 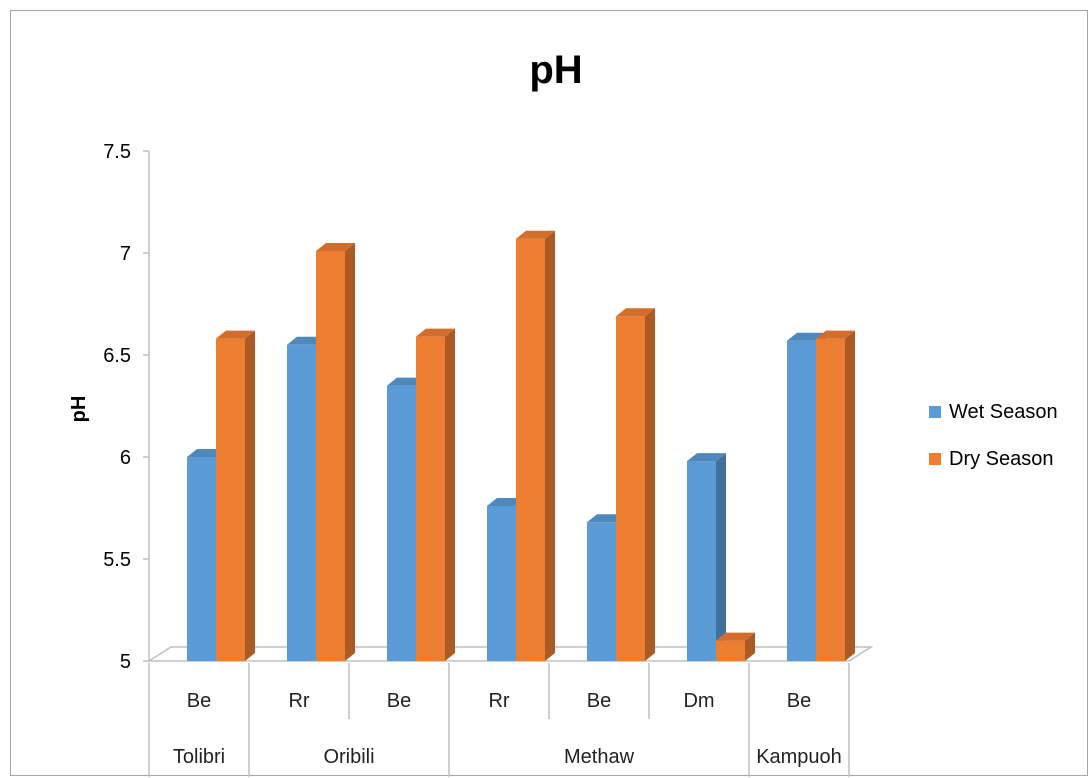 I want to click on y-tick-label: 5, so click(x=125, y=662).